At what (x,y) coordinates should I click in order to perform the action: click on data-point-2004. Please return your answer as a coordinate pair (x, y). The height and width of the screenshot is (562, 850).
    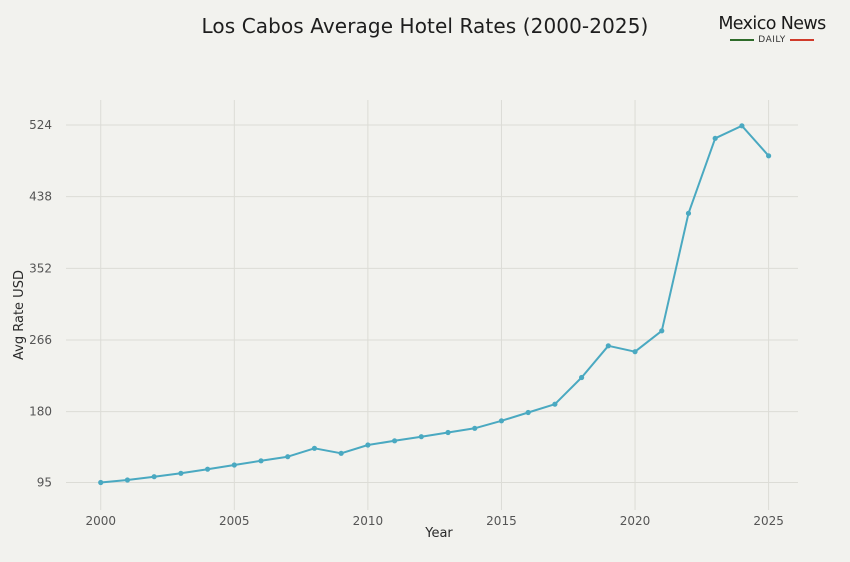
    Looking at the image, I should click on (207, 469).